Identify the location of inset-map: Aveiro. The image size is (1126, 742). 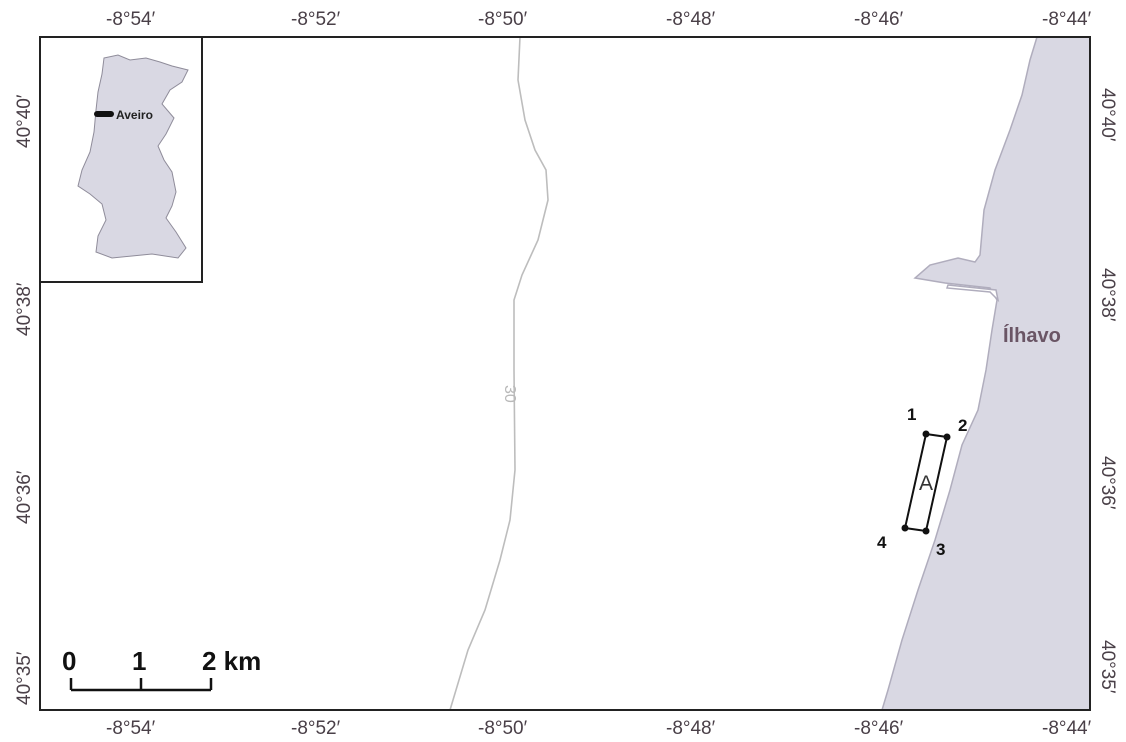
(121, 159).